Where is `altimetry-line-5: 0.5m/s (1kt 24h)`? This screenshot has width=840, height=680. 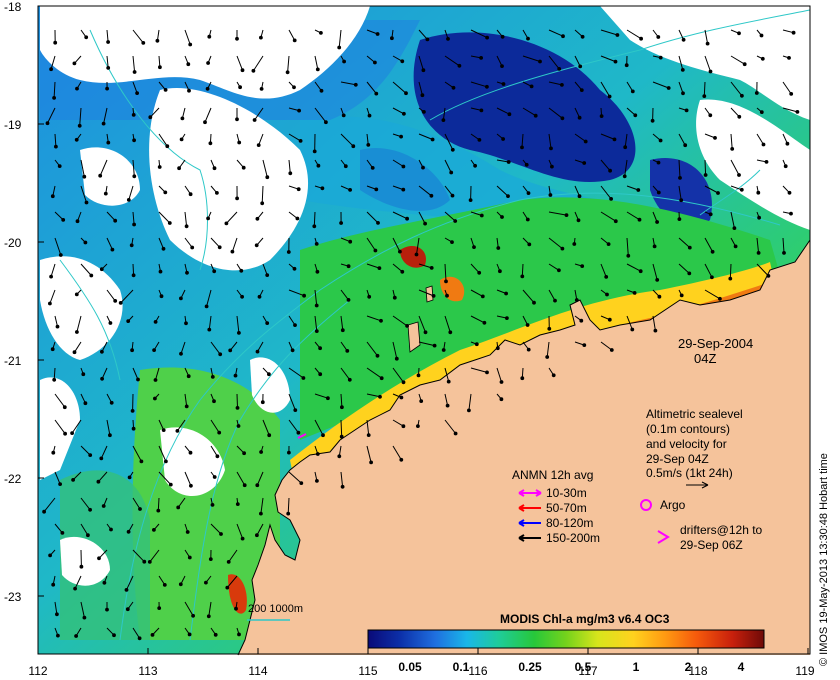 altimetry-line-5: 0.5m/s (1kt 24h) is located at coordinates (689, 473).